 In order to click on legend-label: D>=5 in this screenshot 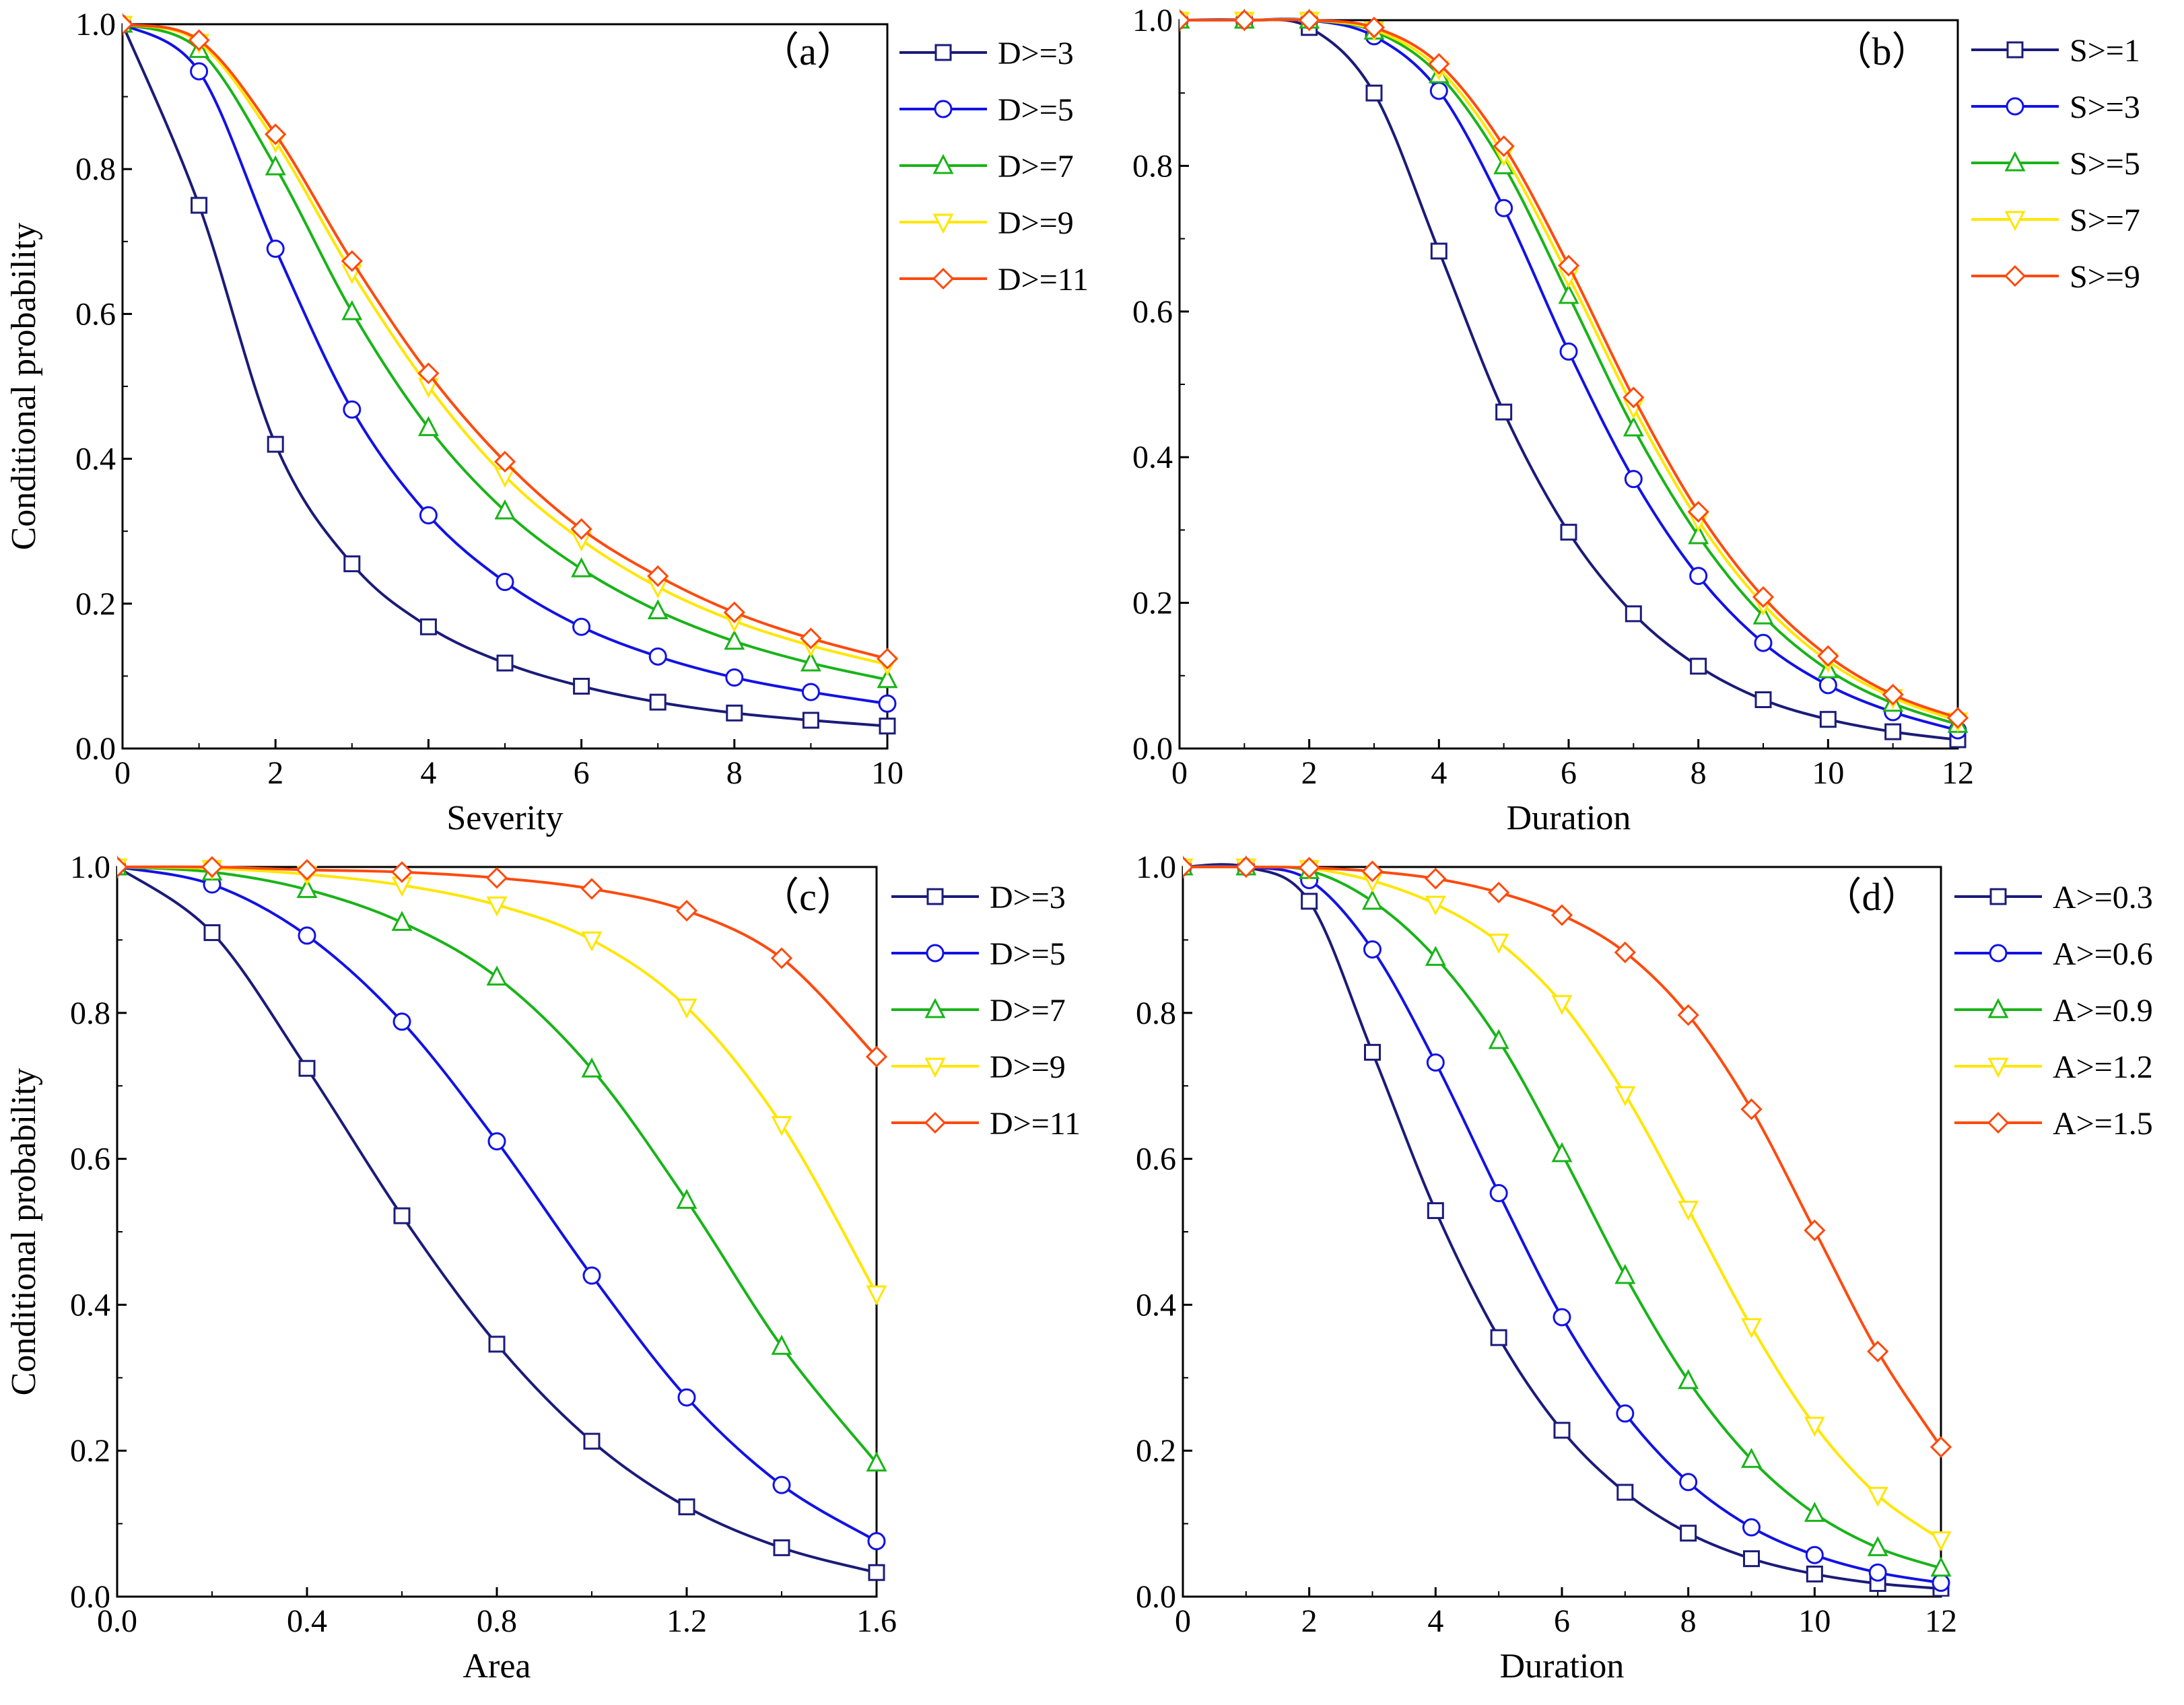, I will do `click(1028, 954)`.